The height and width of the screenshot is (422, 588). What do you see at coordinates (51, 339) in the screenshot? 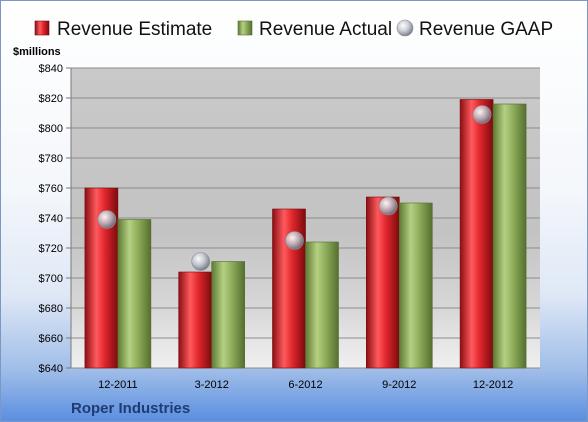
I see `y-tick-label: $660` at bounding box center [51, 339].